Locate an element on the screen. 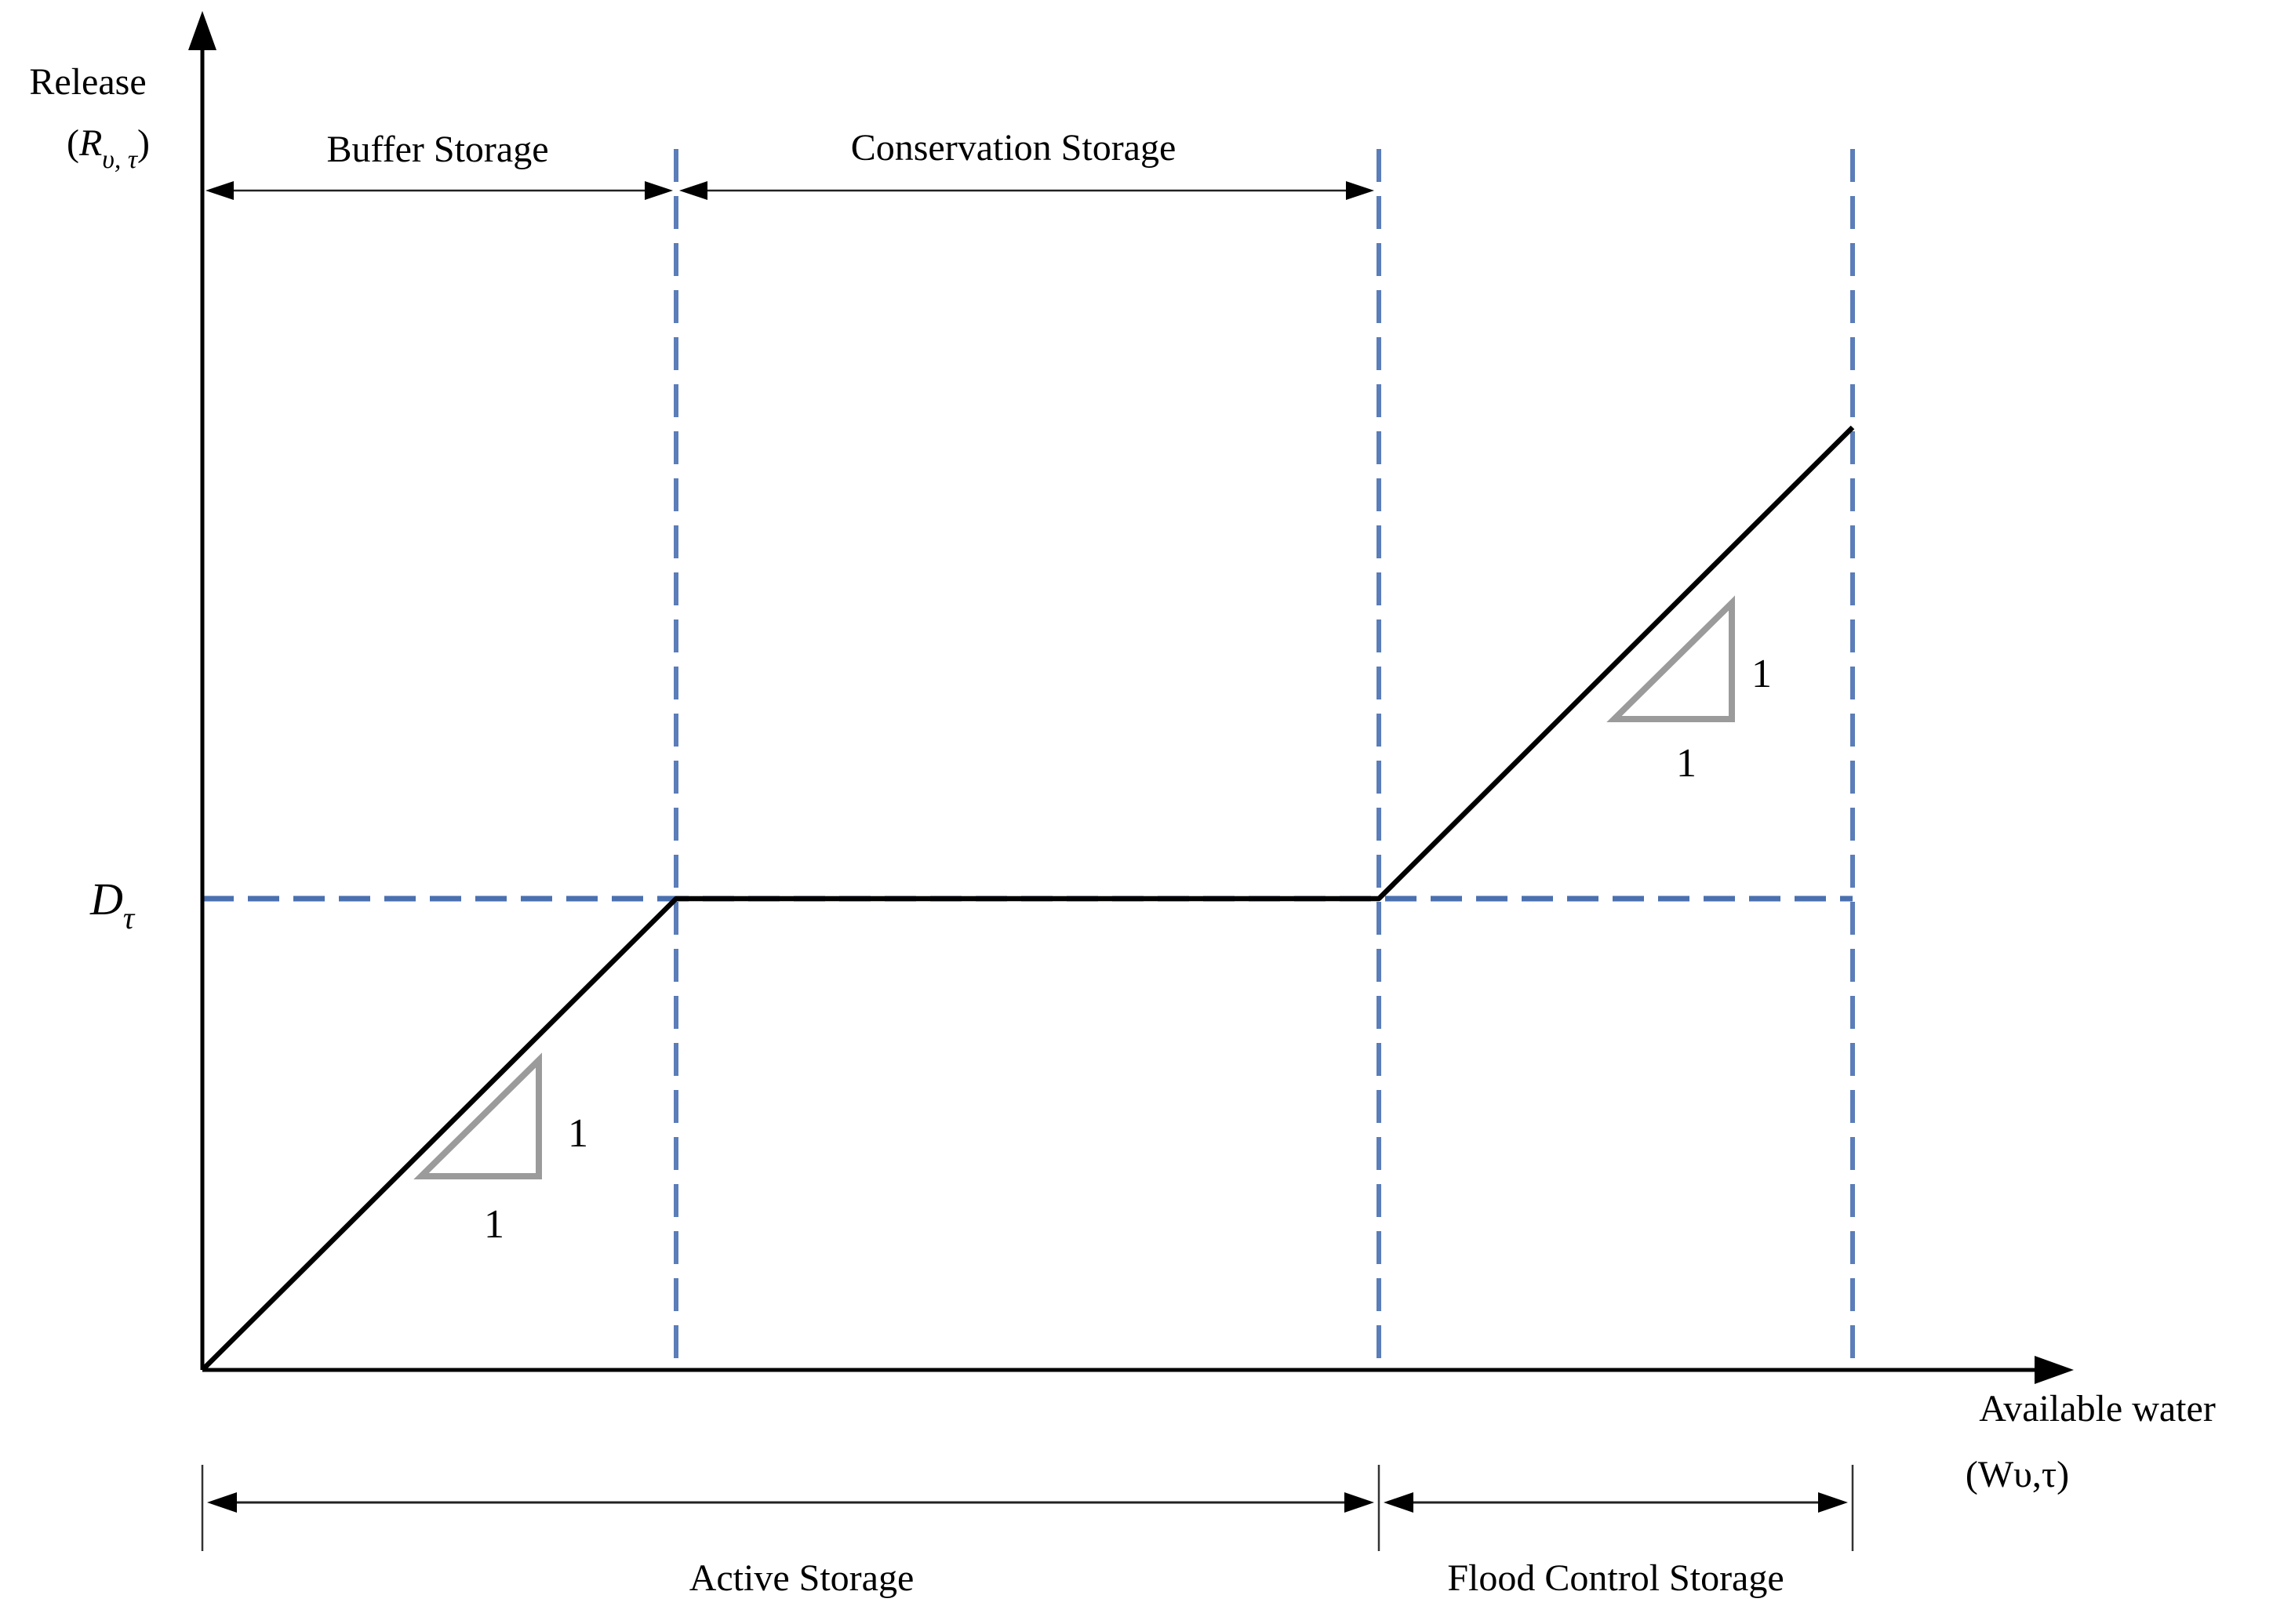  demand-symbol: D is located at coordinates (106, 899).